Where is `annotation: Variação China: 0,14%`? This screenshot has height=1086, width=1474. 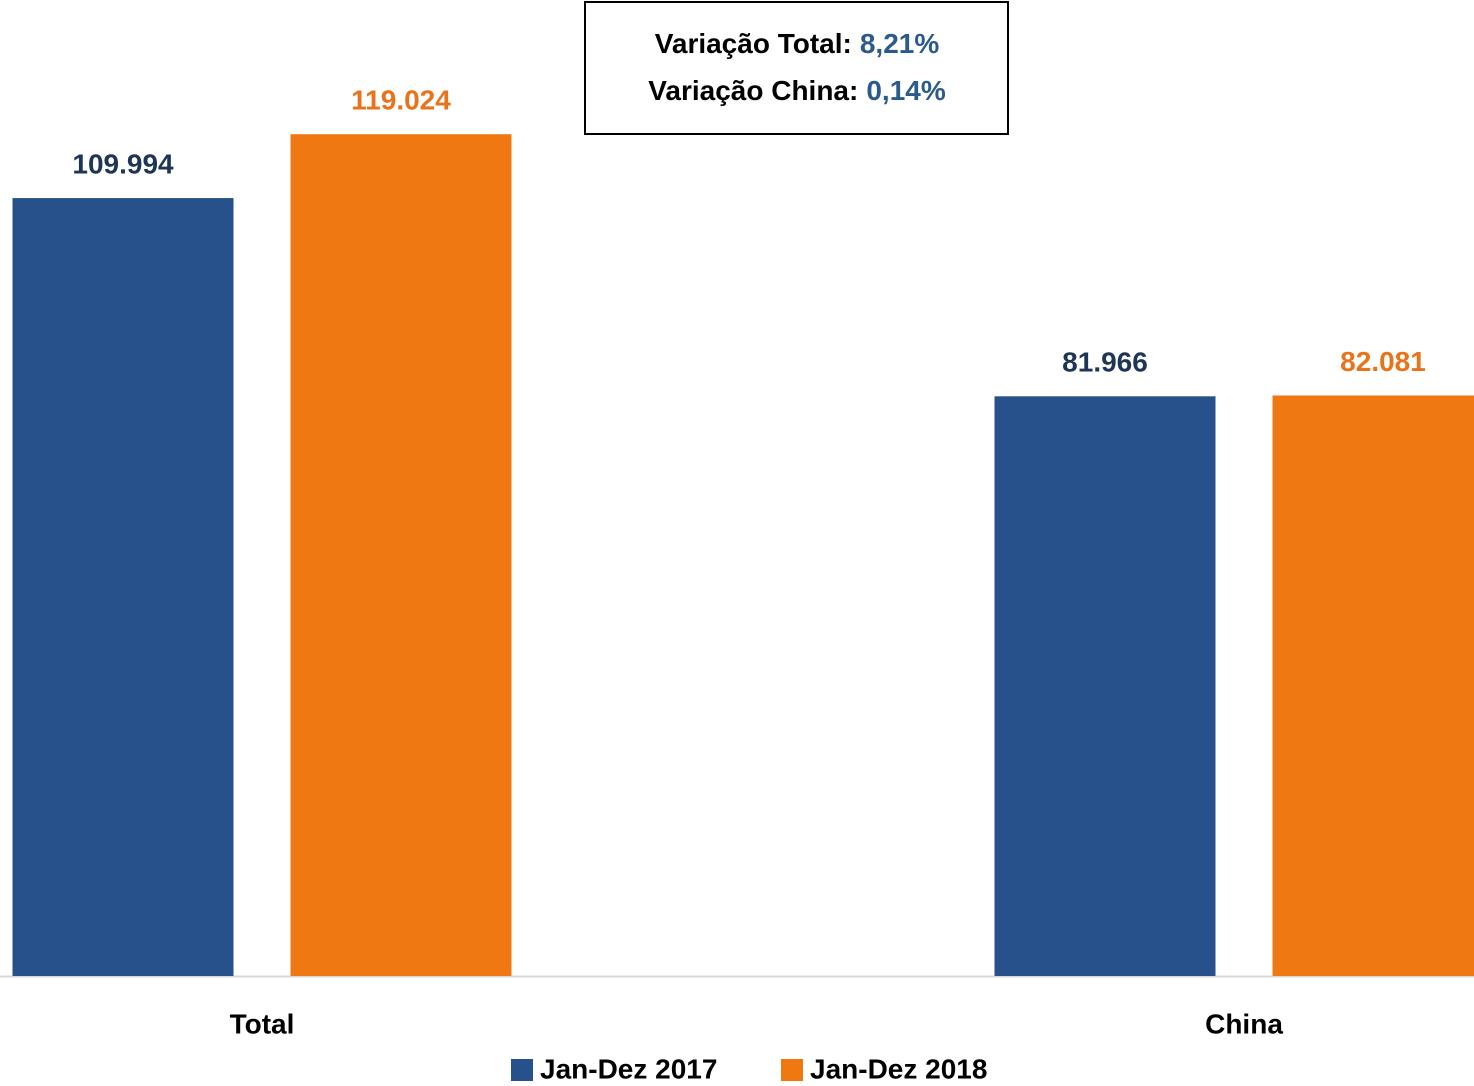
annotation: Variação China: 0,14% is located at coordinates (797, 90).